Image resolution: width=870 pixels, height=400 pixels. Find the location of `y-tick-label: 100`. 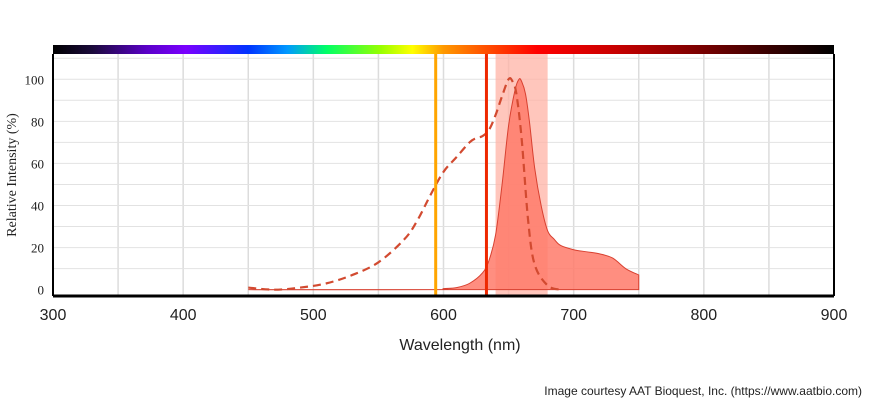

y-tick-label: 100 is located at coordinates (35, 79).